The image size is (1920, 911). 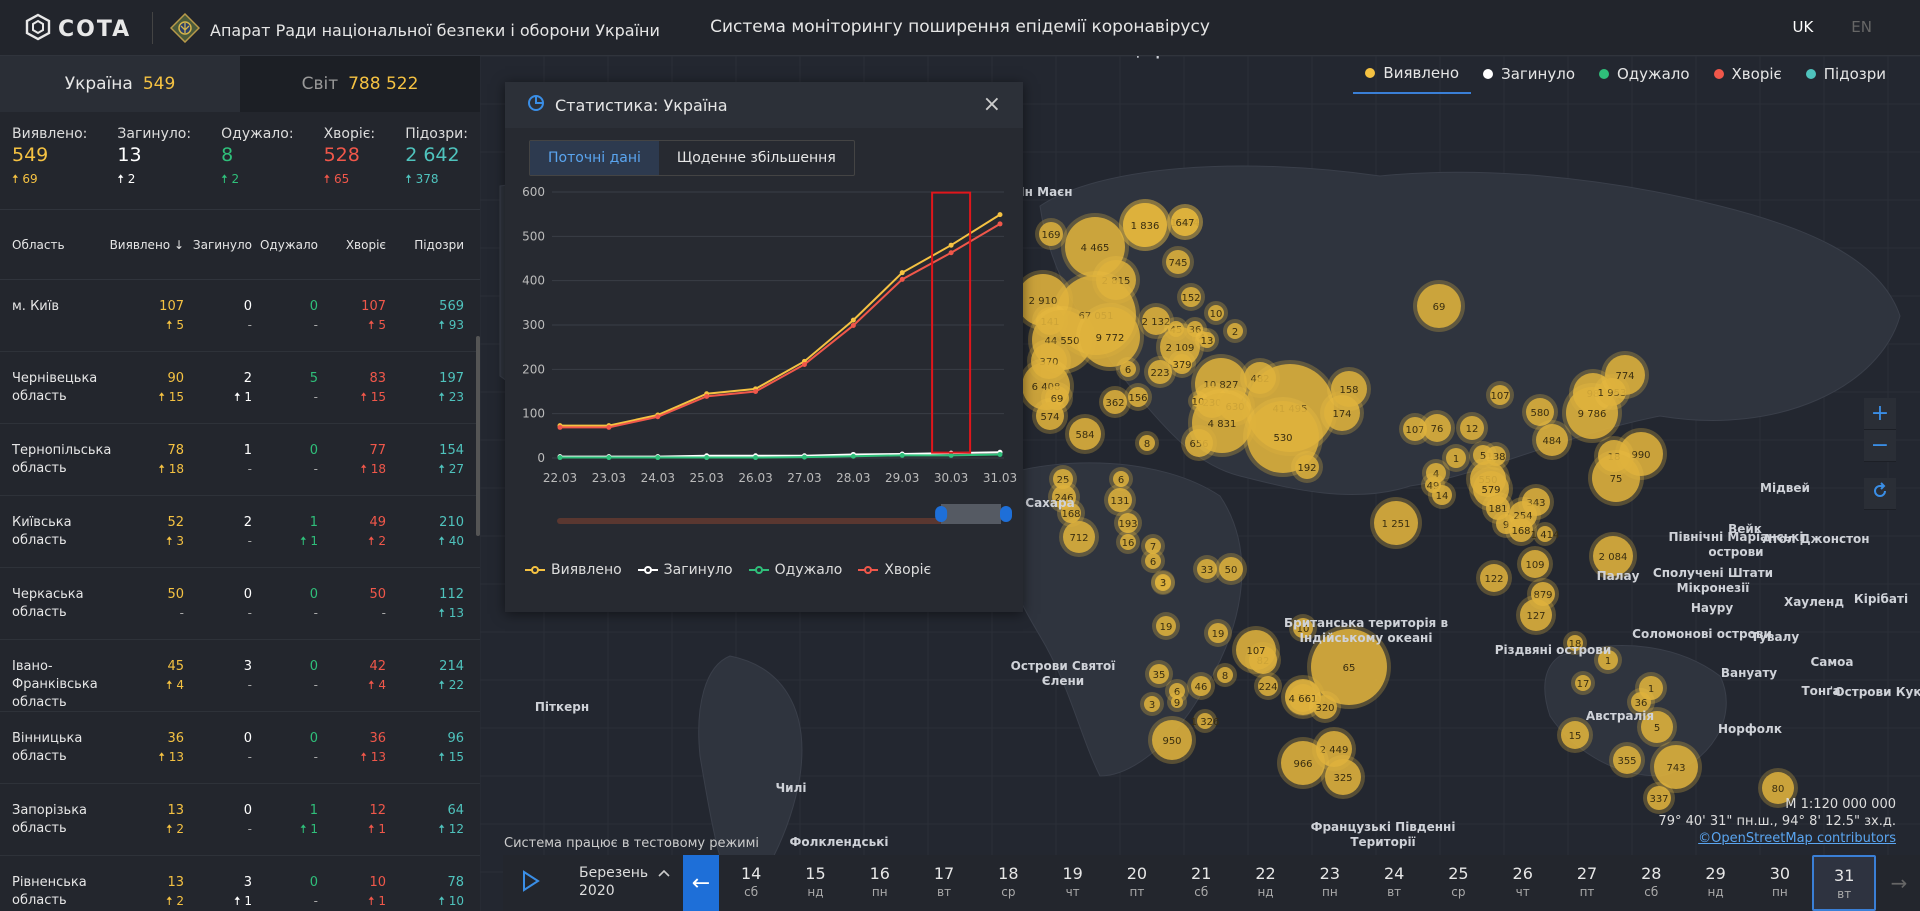 What do you see at coordinates (815, 883) in the screenshot?
I see `day-15: 15 нд` at bounding box center [815, 883].